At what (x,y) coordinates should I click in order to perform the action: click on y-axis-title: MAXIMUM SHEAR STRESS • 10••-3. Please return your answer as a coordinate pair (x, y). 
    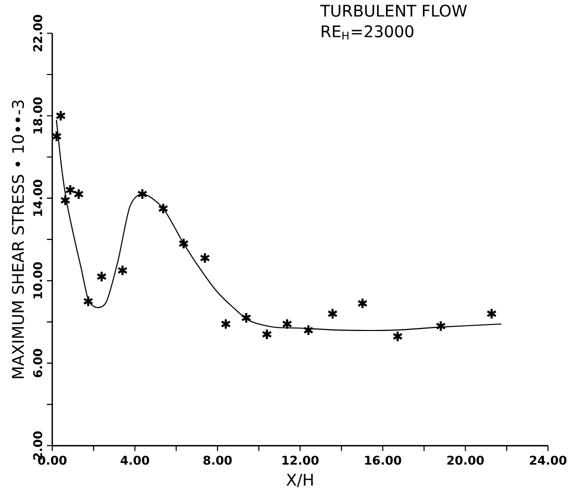
    Looking at the image, I should click on (18, 239).